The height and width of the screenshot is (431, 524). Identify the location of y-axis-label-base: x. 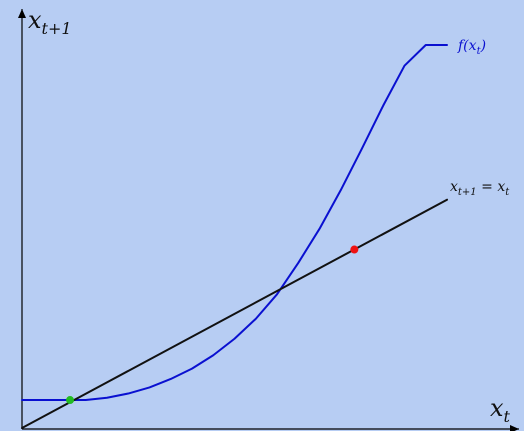
(35, 20).